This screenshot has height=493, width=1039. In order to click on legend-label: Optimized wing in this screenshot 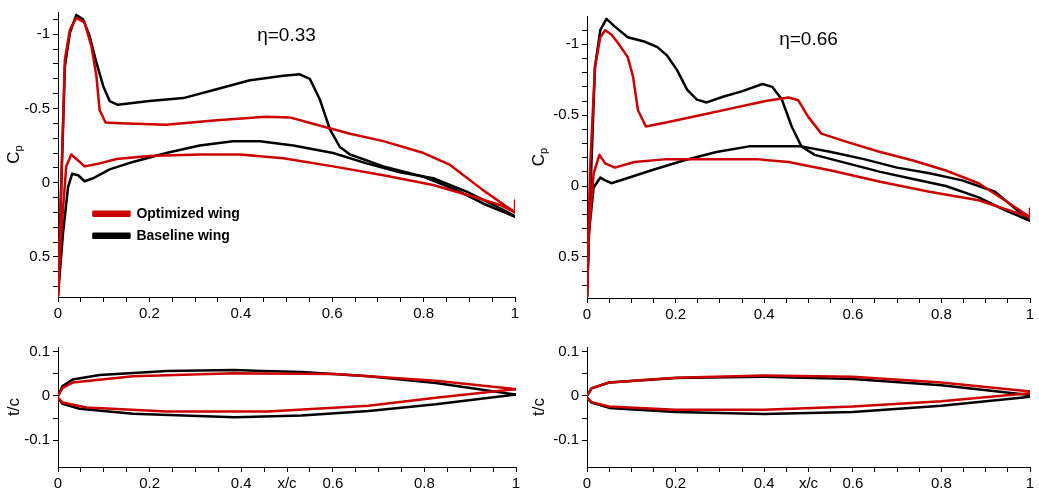, I will do `click(188, 212)`.